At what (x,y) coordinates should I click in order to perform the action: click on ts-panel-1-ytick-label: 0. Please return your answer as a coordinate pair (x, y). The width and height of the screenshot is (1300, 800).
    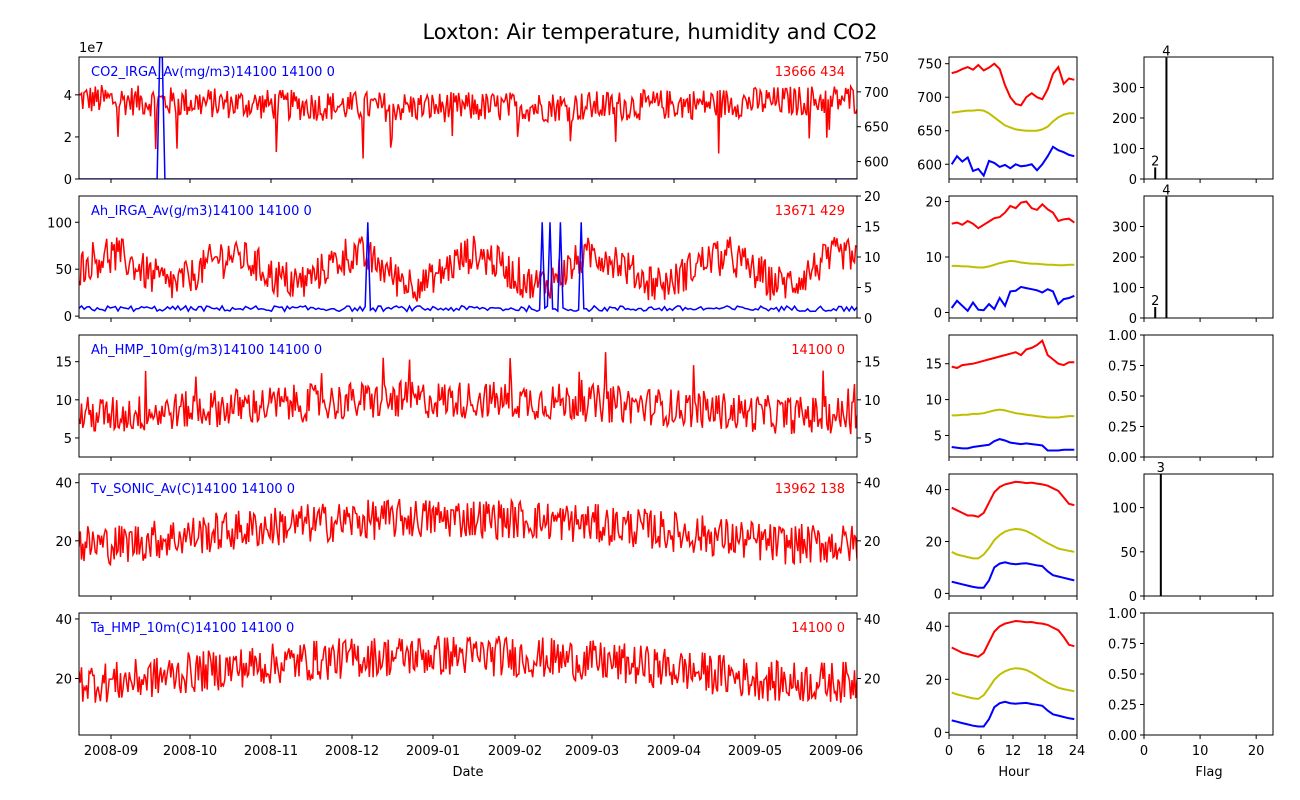
    Looking at the image, I should click on (68, 180).